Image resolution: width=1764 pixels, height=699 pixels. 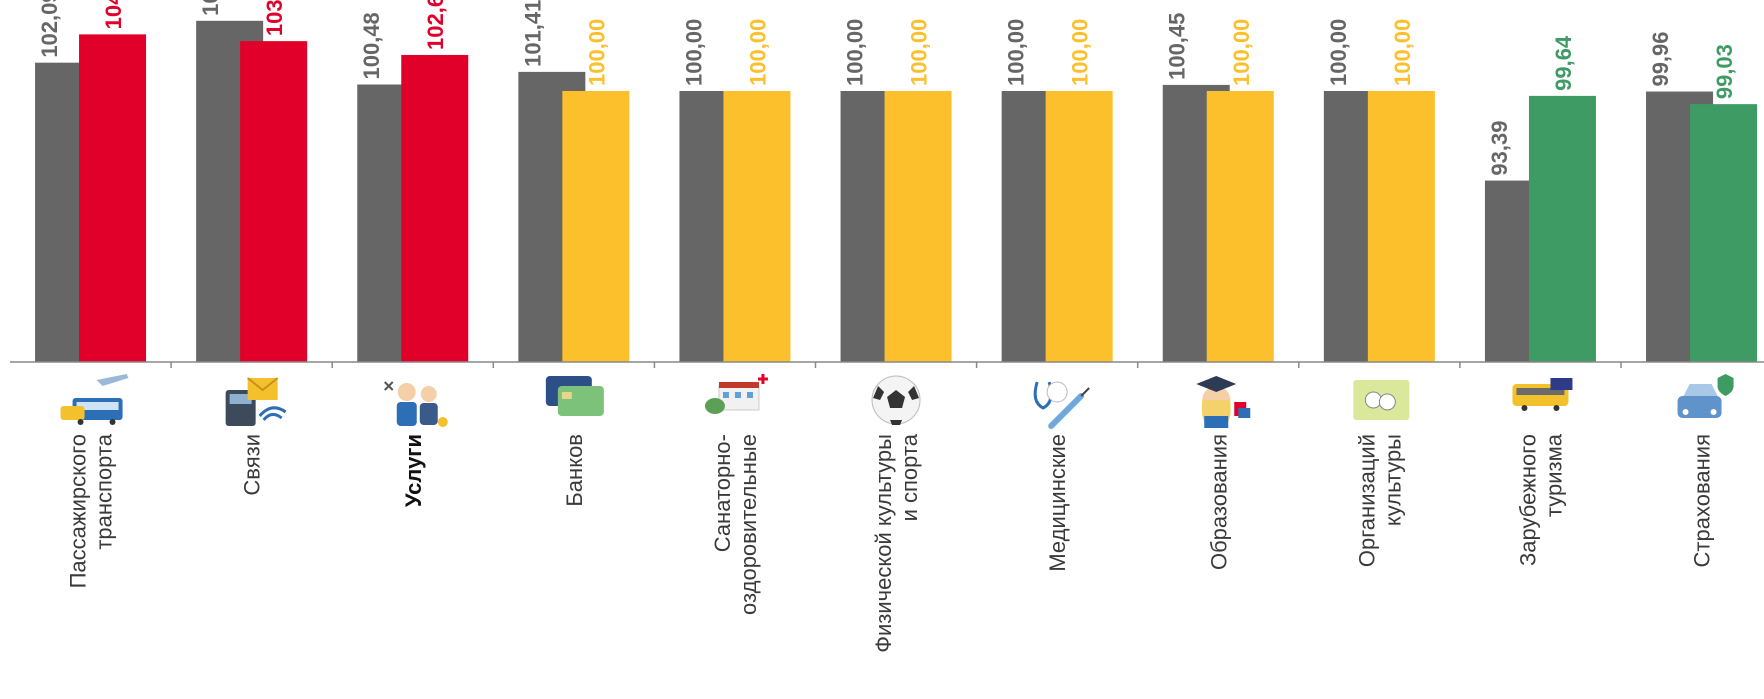 What do you see at coordinates (1223, 402) in the screenshot?
I see `graduate-icon` at bounding box center [1223, 402].